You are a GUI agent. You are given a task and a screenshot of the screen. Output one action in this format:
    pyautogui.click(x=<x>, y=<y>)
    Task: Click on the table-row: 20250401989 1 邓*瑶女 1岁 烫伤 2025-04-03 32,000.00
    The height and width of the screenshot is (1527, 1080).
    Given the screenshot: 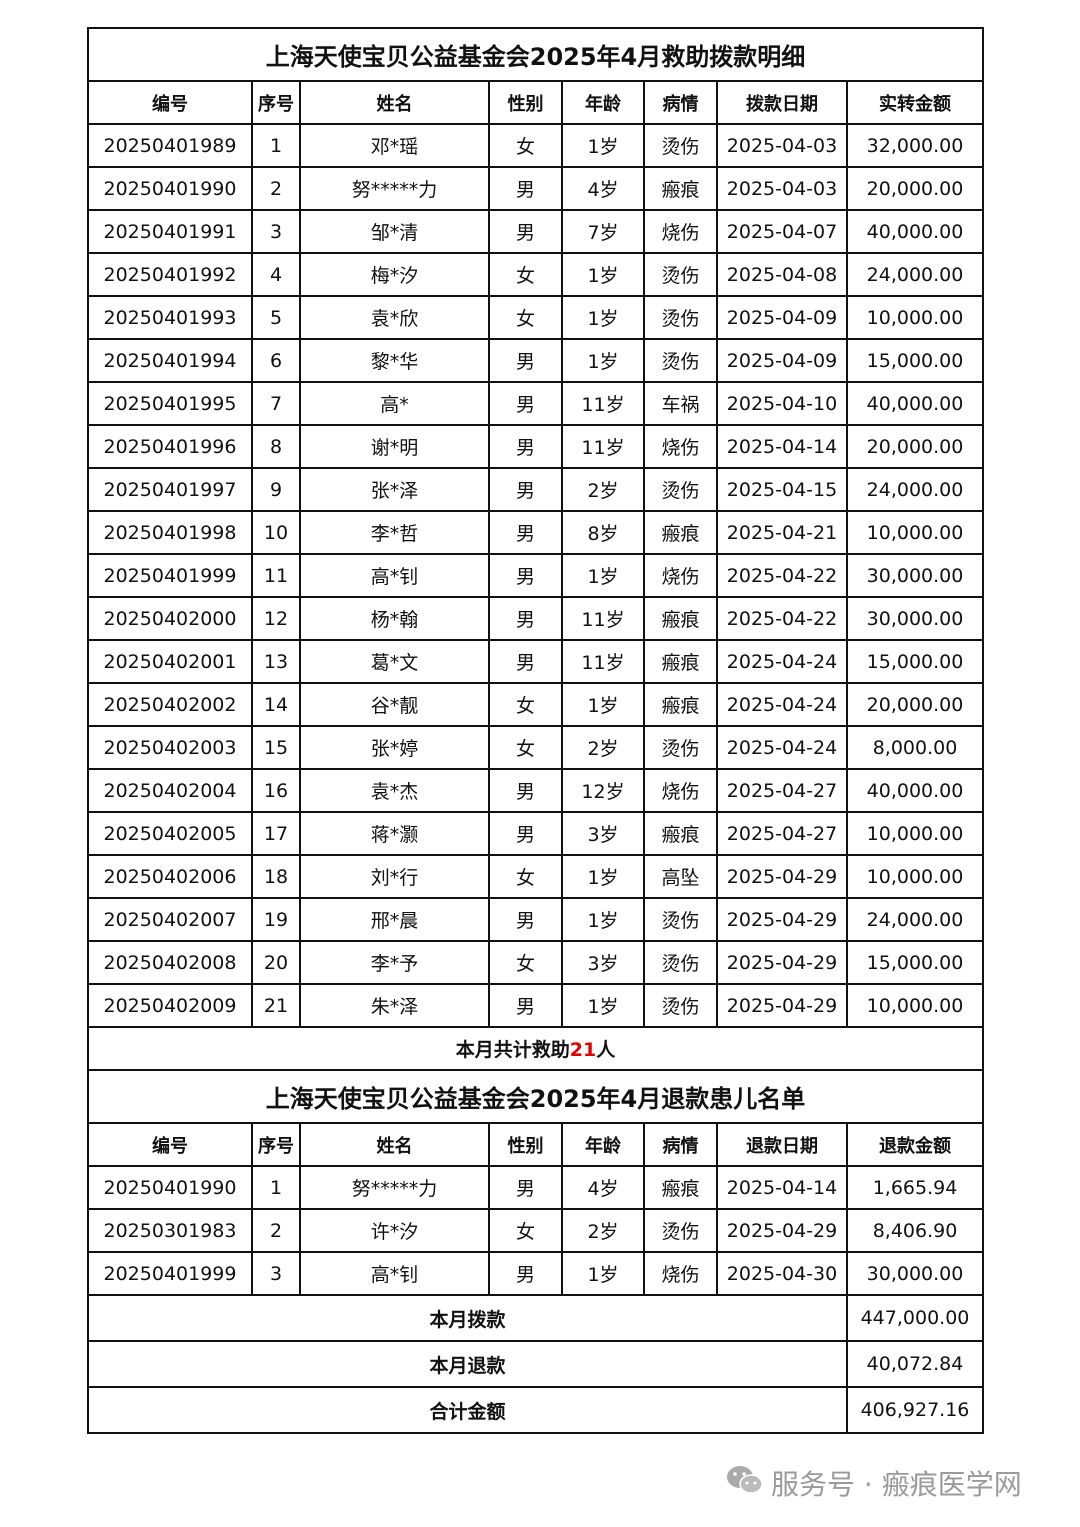 What is the action you would take?
    pyautogui.click(x=535, y=145)
    